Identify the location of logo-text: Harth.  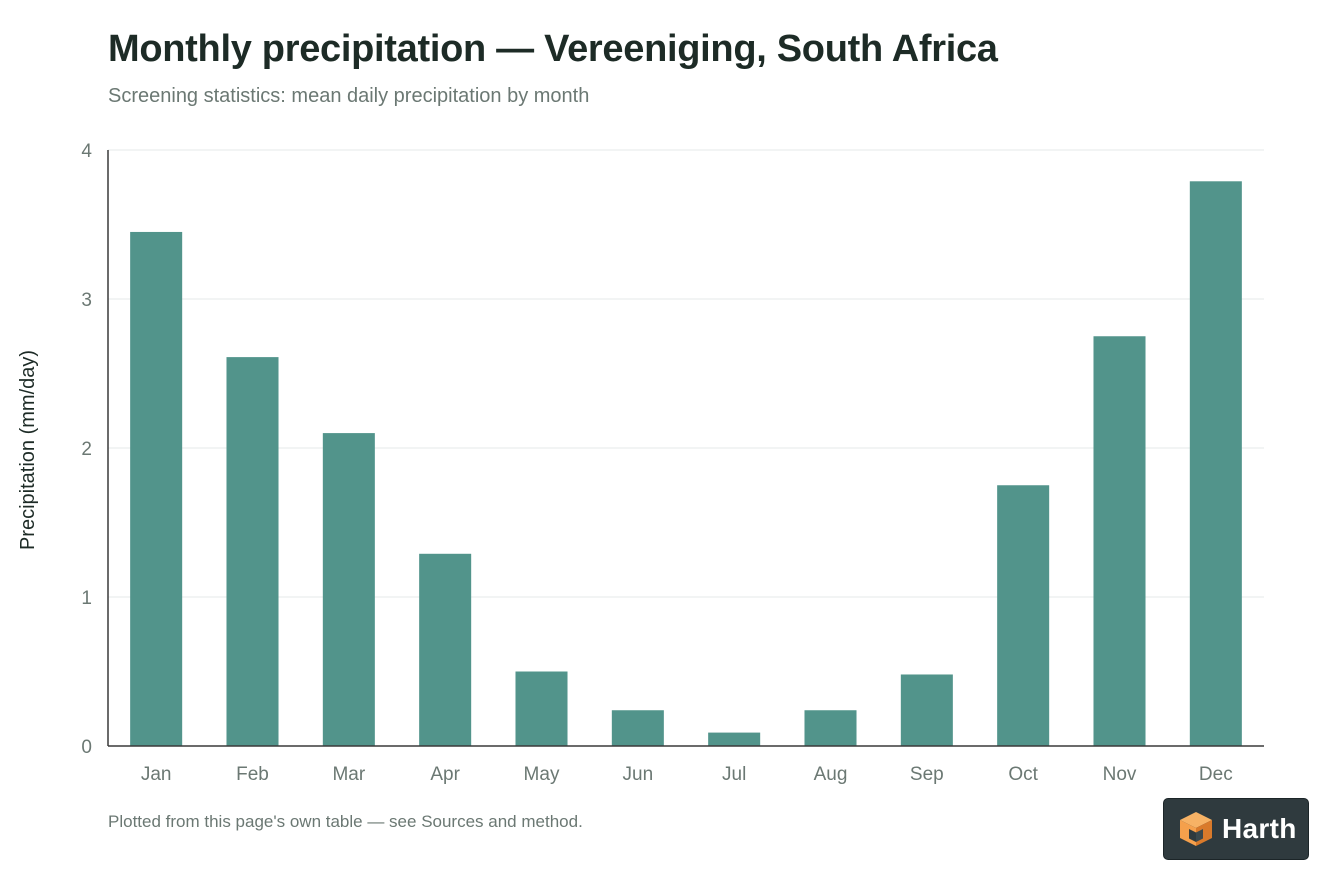
(1259, 828).